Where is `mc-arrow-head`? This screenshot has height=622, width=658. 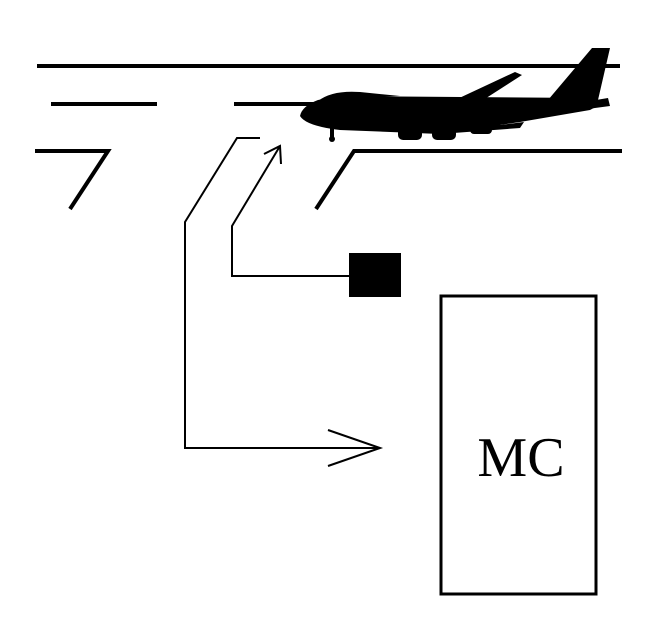
mc-arrow-head is located at coordinates (355, 448).